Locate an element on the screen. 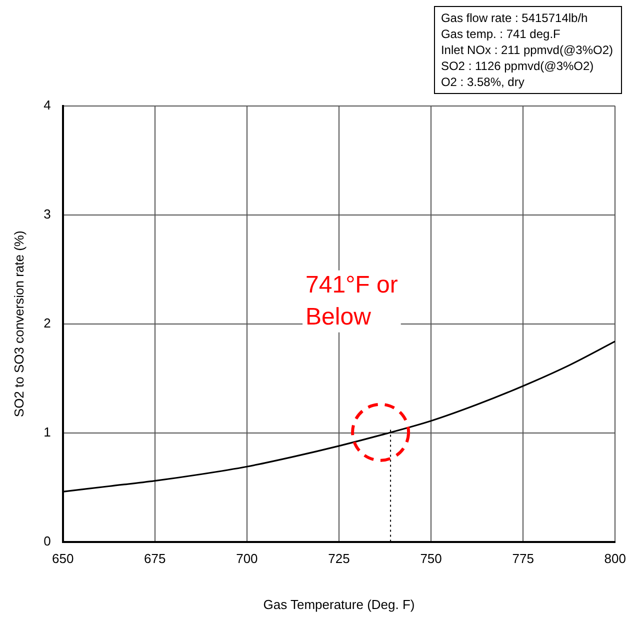  y-tick-label: 4 is located at coordinates (47, 105).